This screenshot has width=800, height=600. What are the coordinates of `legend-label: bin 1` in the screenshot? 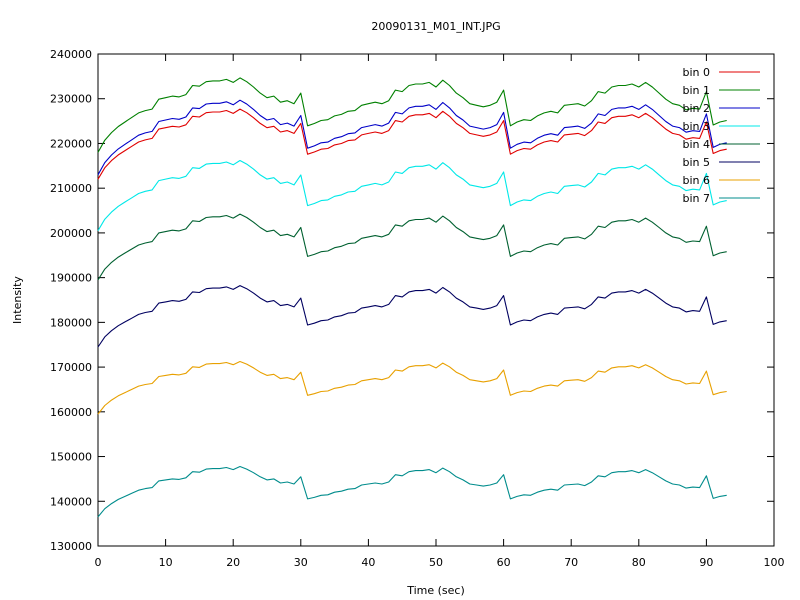 It's located at (696, 90).